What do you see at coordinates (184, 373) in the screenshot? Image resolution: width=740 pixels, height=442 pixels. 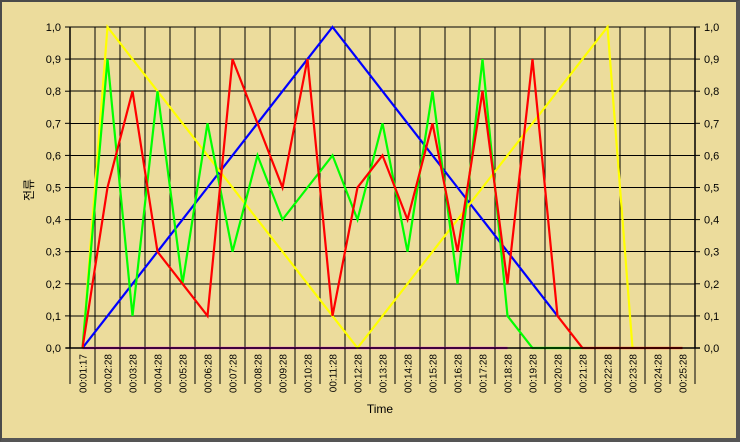 I see `x-tick-label: 00:05:28` at bounding box center [184, 373].